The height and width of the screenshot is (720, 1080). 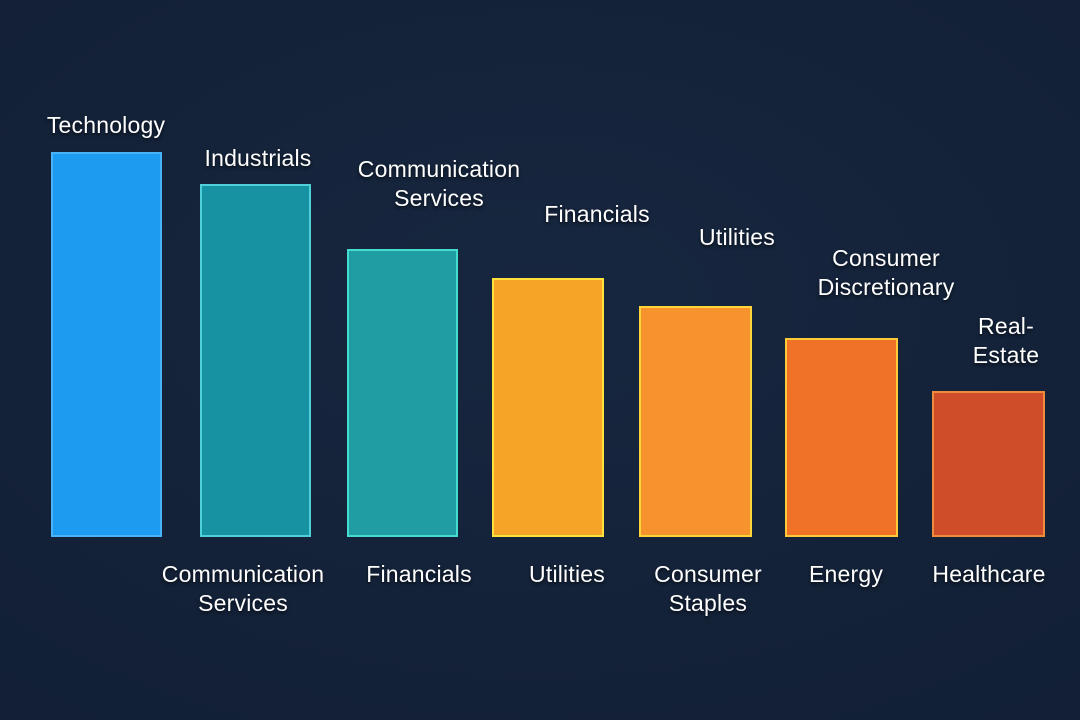 What do you see at coordinates (841, 437) in the screenshot?
I see `bar-consumer-discretionary` at bounding box center [841, 437].